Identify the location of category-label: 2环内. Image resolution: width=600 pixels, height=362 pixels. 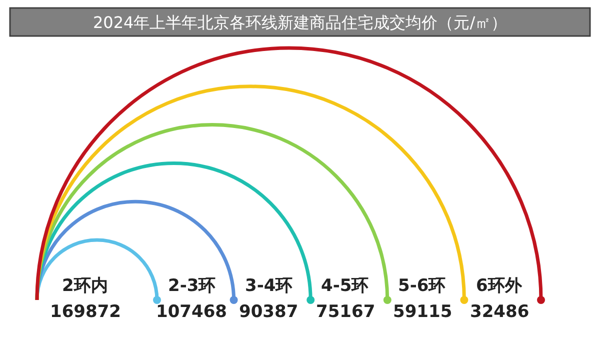
(85, 286).